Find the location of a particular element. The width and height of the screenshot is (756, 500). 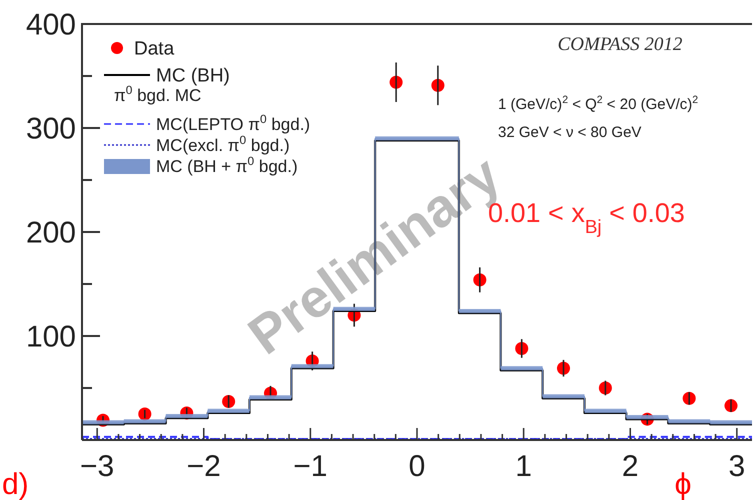

y-tick-label: 400 is located at coordinates (51, 25).